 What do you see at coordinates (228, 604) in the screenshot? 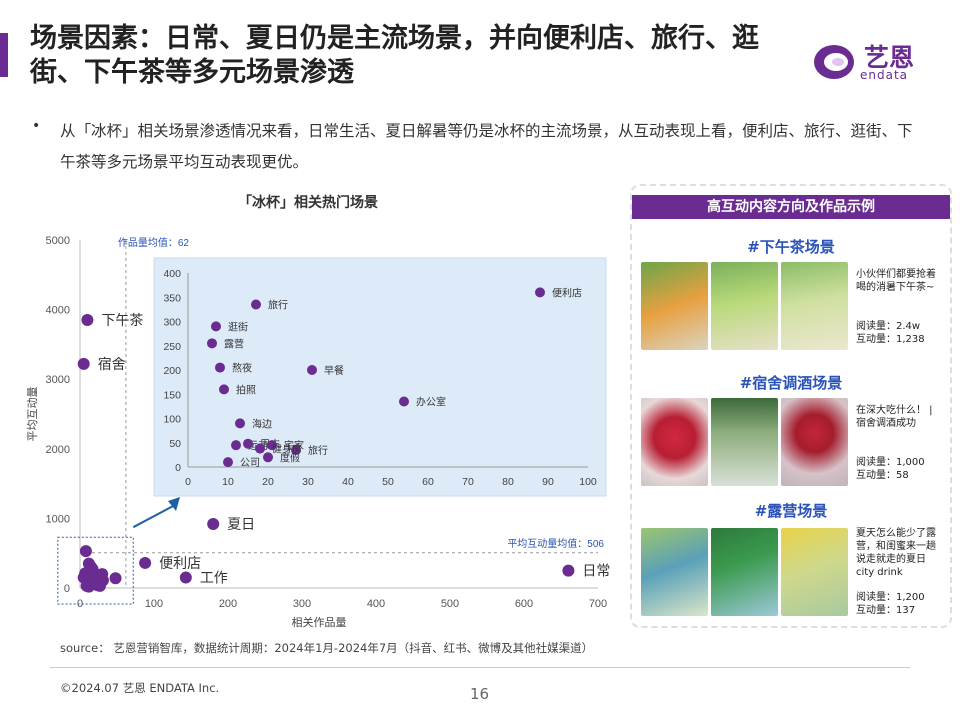
I see `x-tick-label: 200` at bounding box center [228, 604].